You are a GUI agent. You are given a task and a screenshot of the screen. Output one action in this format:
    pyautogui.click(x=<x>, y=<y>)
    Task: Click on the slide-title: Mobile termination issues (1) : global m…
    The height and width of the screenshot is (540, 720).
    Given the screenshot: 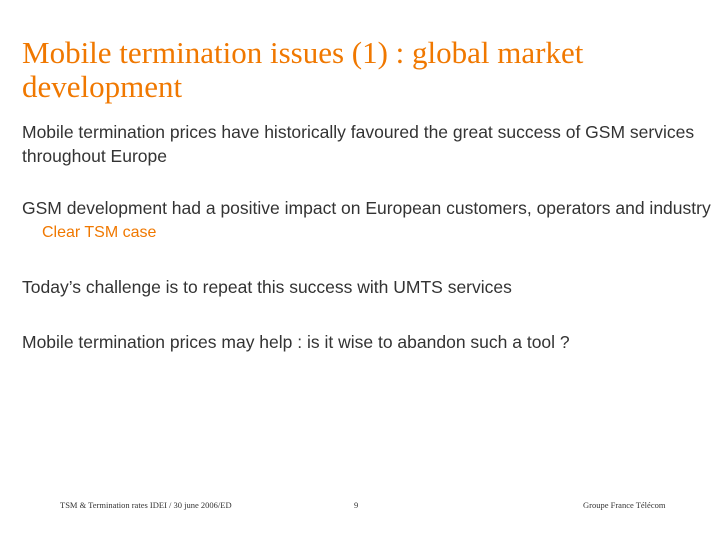 What is the action you would take?
    pyautogui.click(x=303, y=69)
    